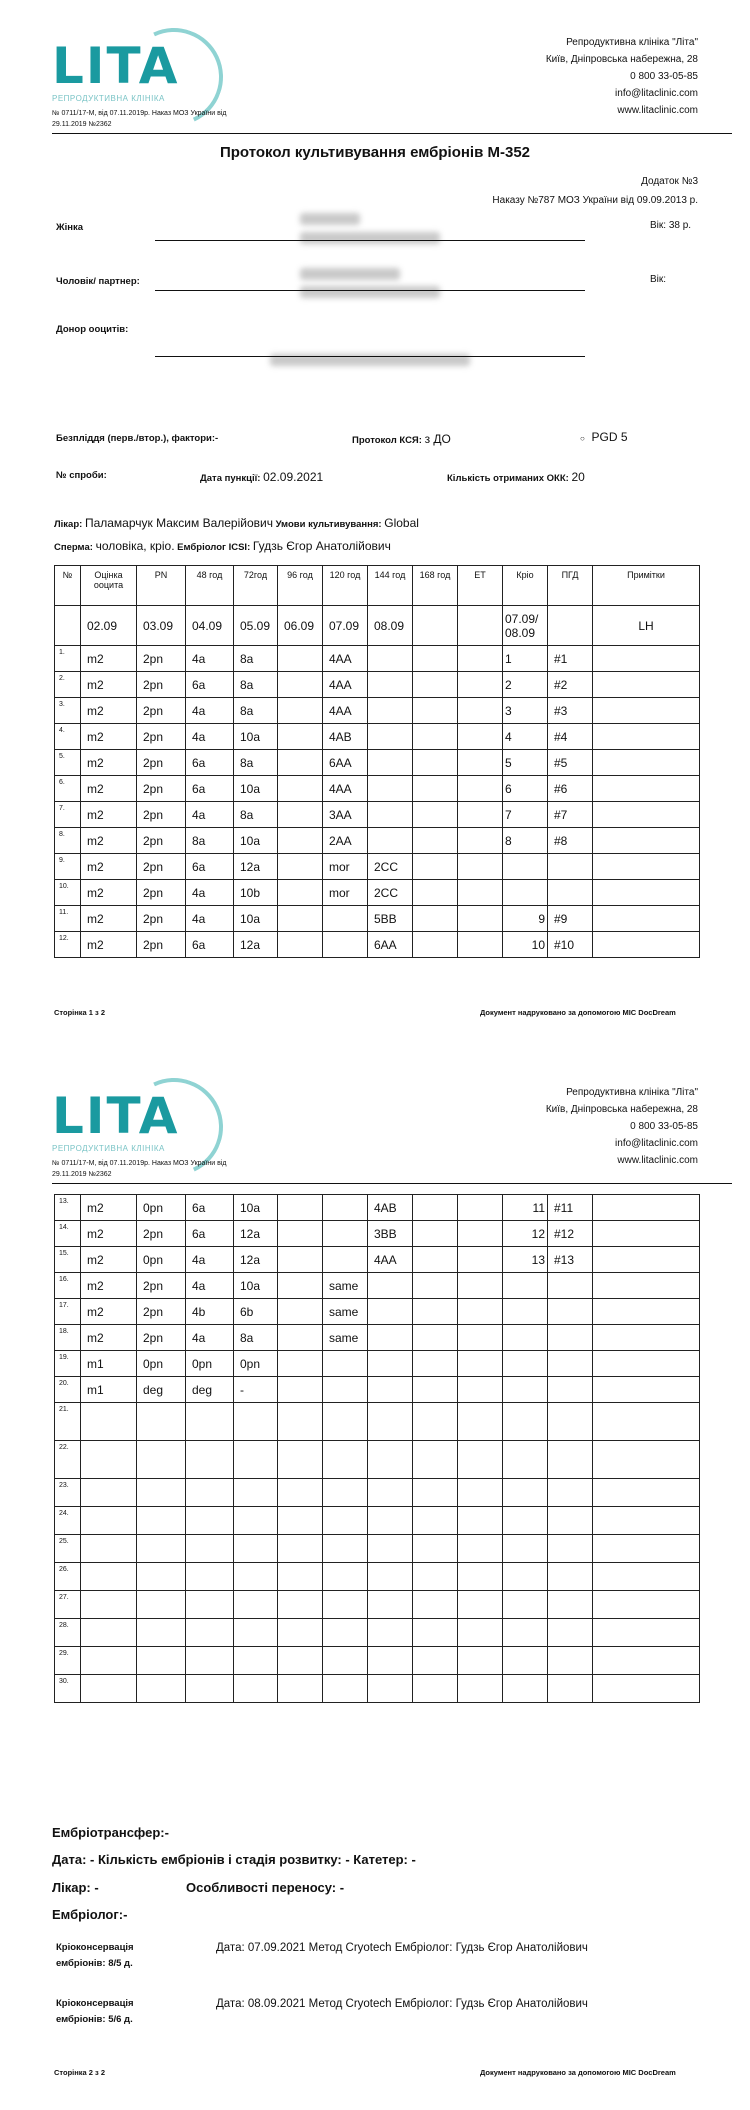 The height and width of the screenshot is (2110, 750). Describe the element at coordinates (570, 658) in the screenshot. I see `table-cell: #1` at that location.